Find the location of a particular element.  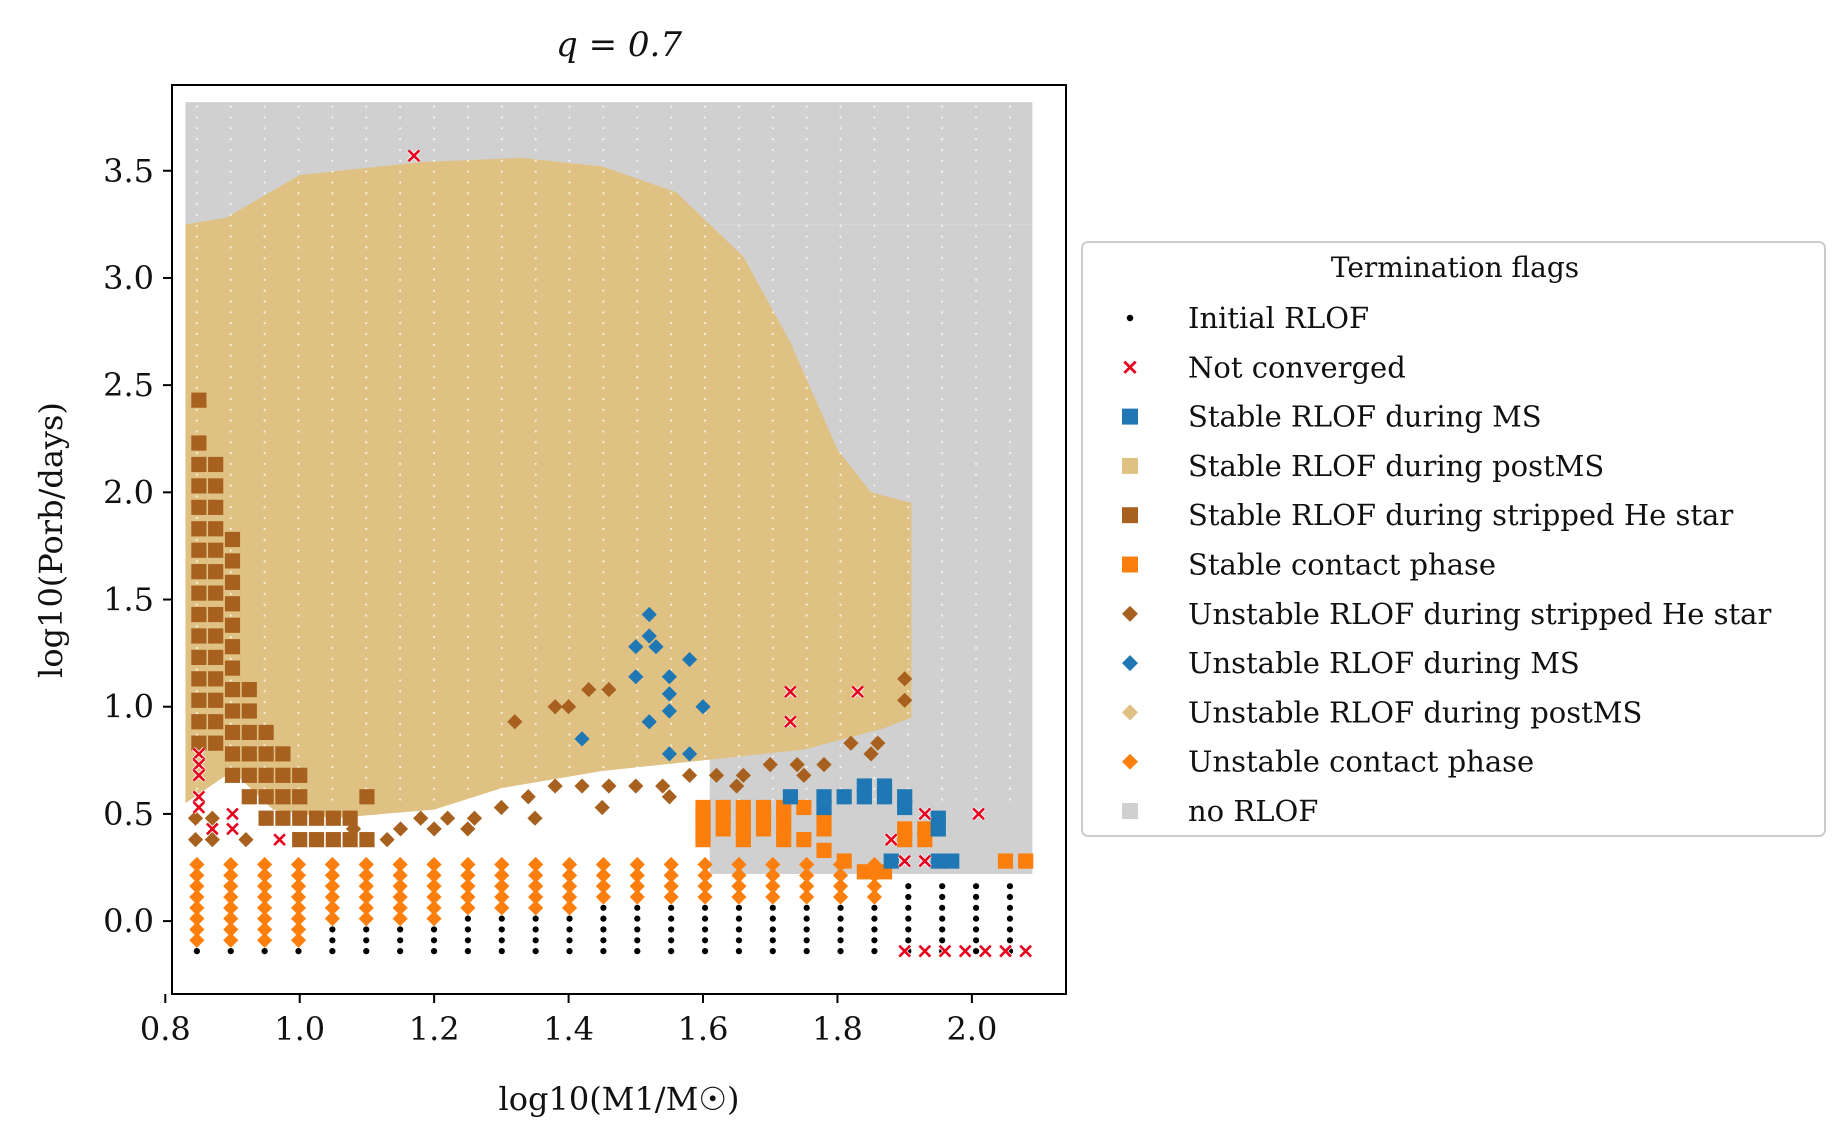

legend-label-not-converged: Not converged is located at coordinates (1297, 367).